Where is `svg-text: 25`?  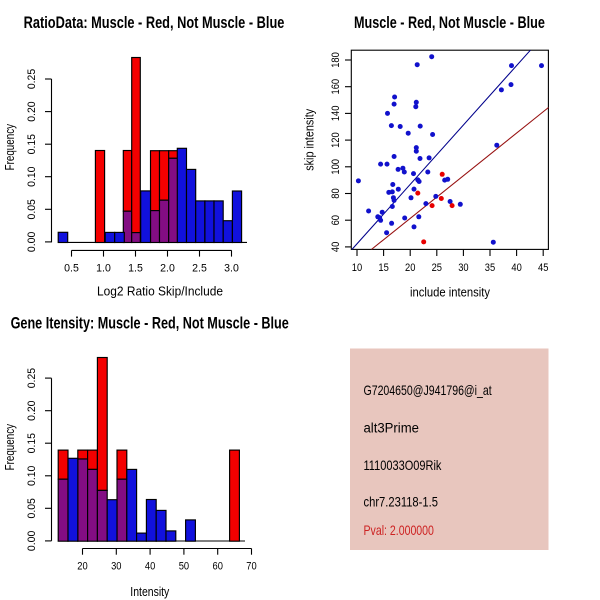 svg-text: 25 is located at coordinates (437, 268).